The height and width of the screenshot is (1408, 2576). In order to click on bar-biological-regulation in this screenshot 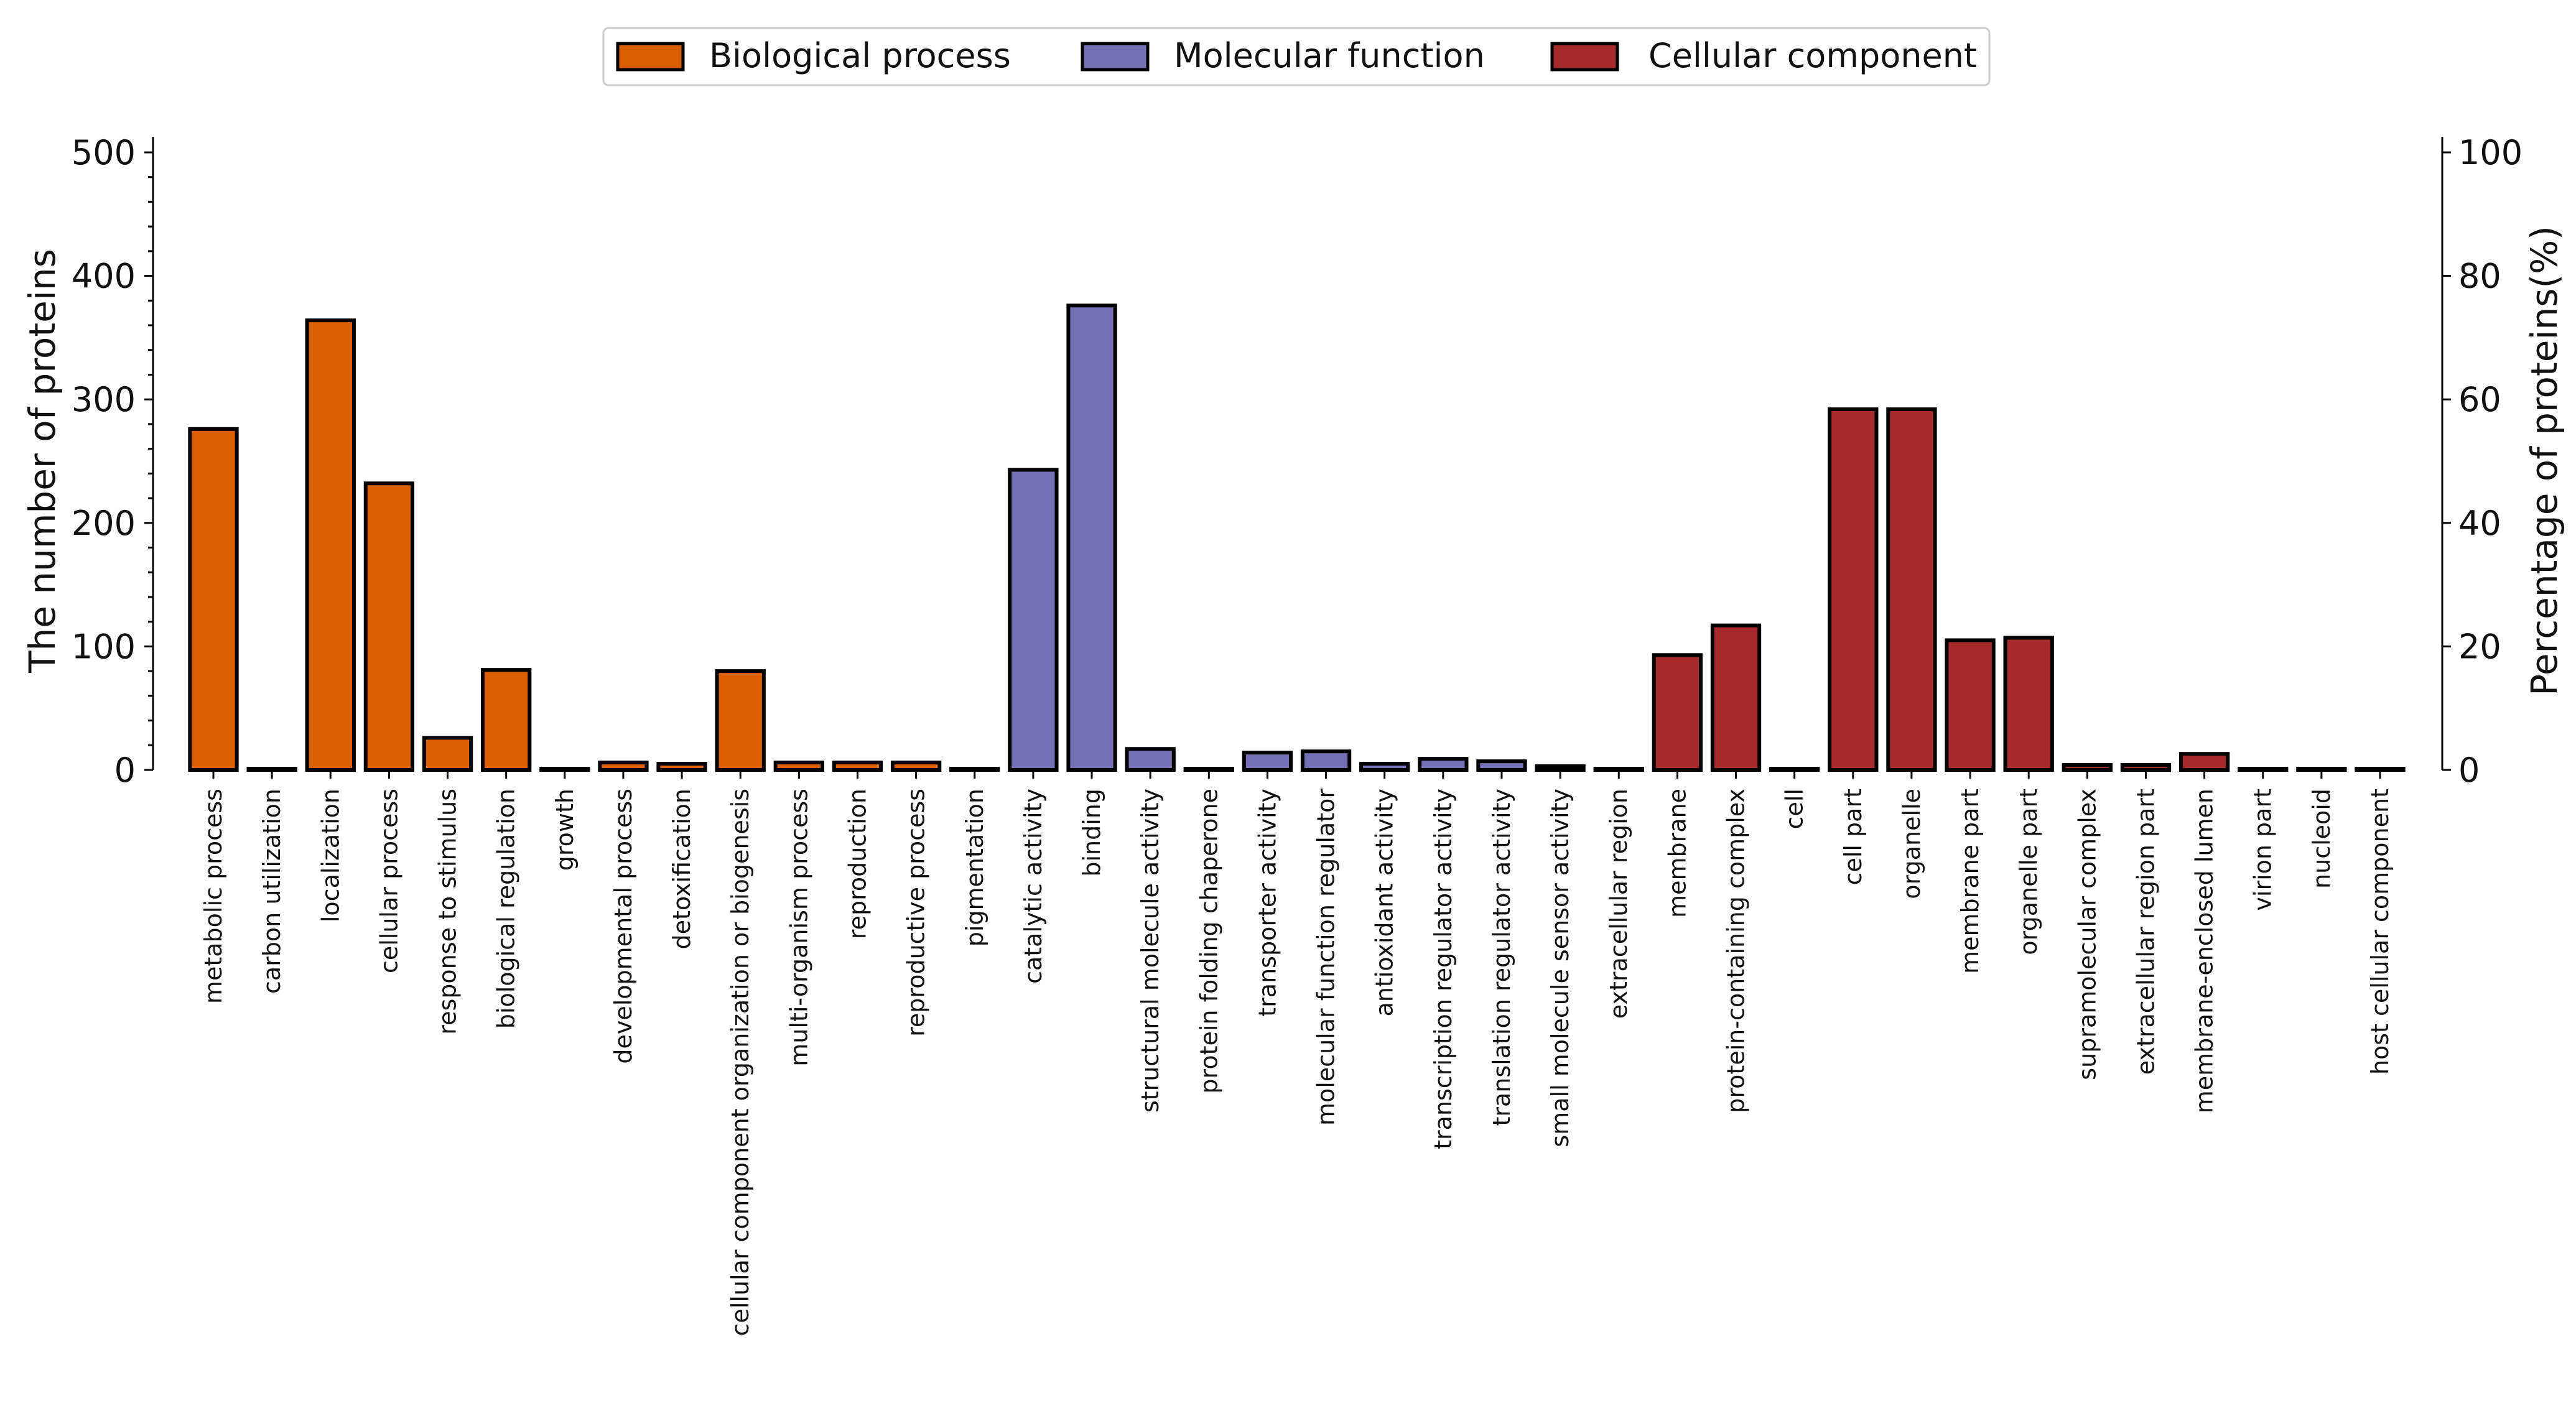, I will do `click(506, 720)`.